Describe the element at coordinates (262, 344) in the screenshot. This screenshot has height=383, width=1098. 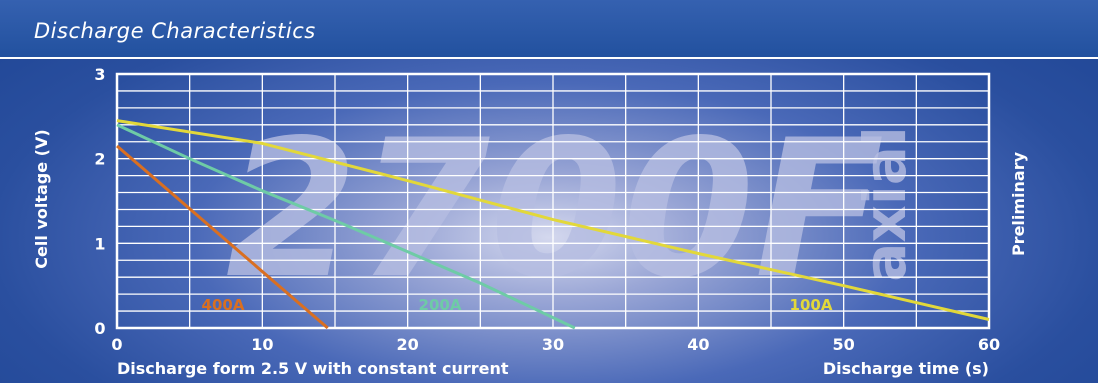
I see `x-tick-label: 10` at that location.